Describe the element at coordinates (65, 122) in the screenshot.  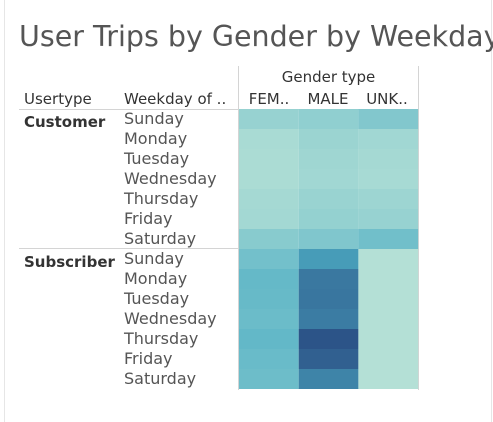
I see `group-label-customer: Customer` at that location.